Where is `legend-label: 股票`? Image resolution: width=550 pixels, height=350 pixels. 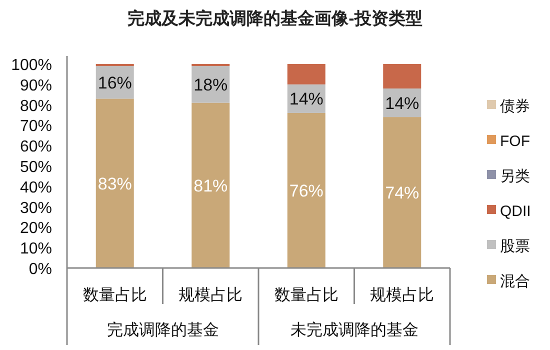
legend-label: 股票 is located at coordinates (515, 246).